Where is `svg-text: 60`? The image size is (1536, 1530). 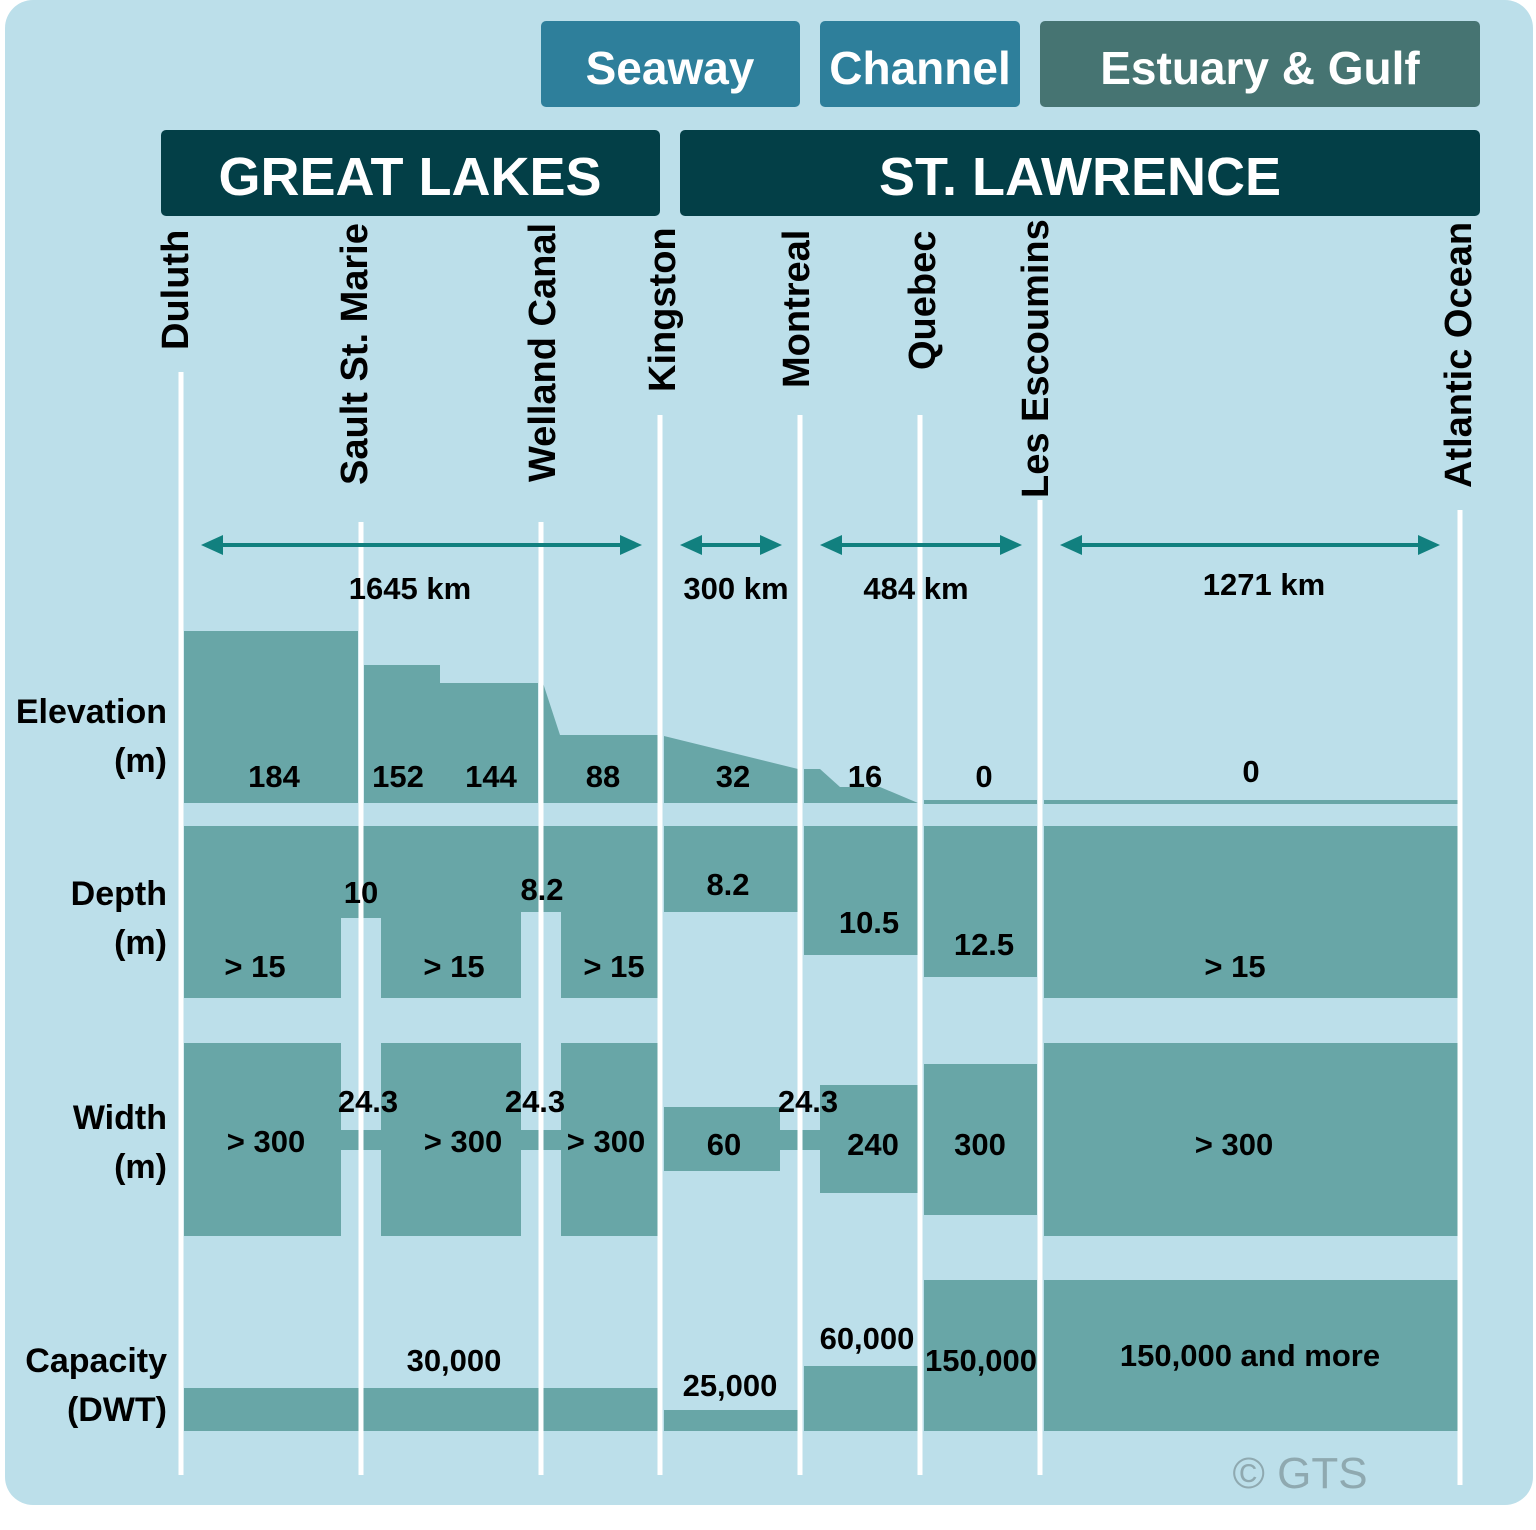
svg-text: 60 is located at coordinates (724, 1144).